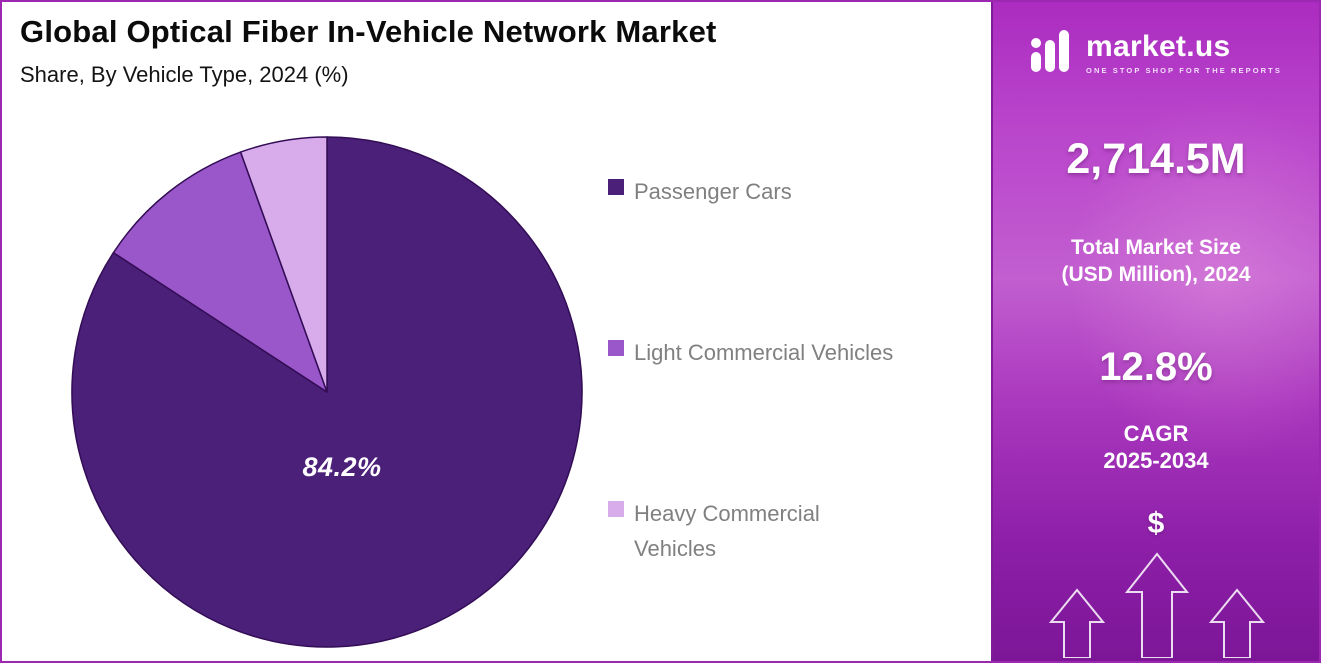  I want to click on cagr-label: CAGR, so click(1156, 433).